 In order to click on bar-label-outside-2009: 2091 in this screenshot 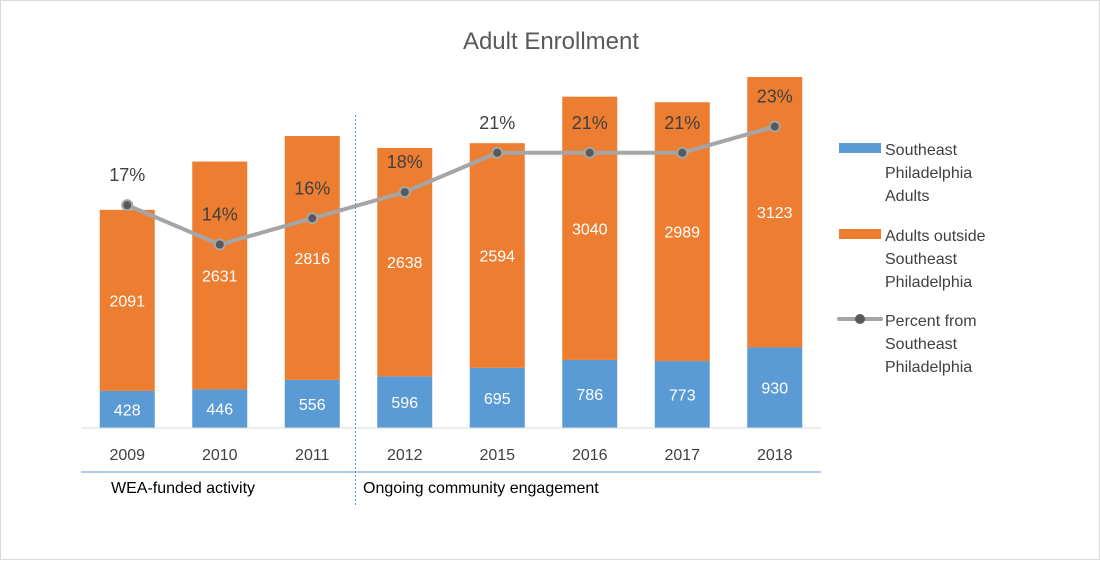, I will do `click(127, 301)`.